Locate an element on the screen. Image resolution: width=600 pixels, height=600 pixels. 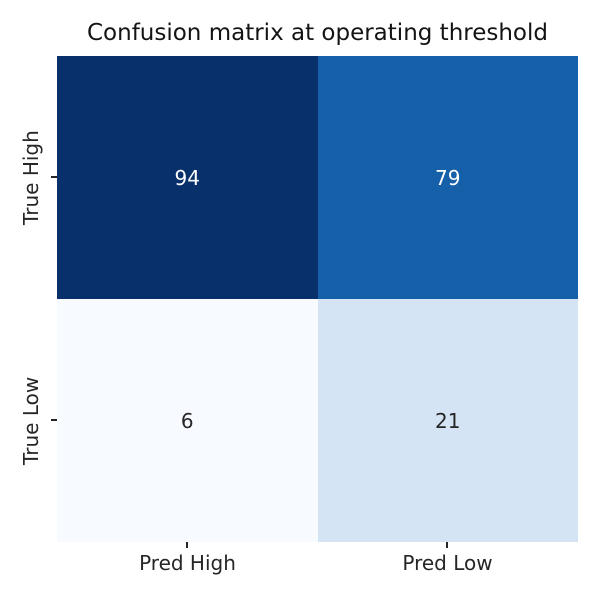
cell-value: 79 is located at coordinates (448, 177).